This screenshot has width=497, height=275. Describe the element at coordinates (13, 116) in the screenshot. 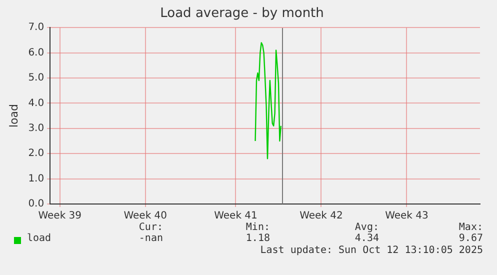

I see `y-axis-title: load` at that location.